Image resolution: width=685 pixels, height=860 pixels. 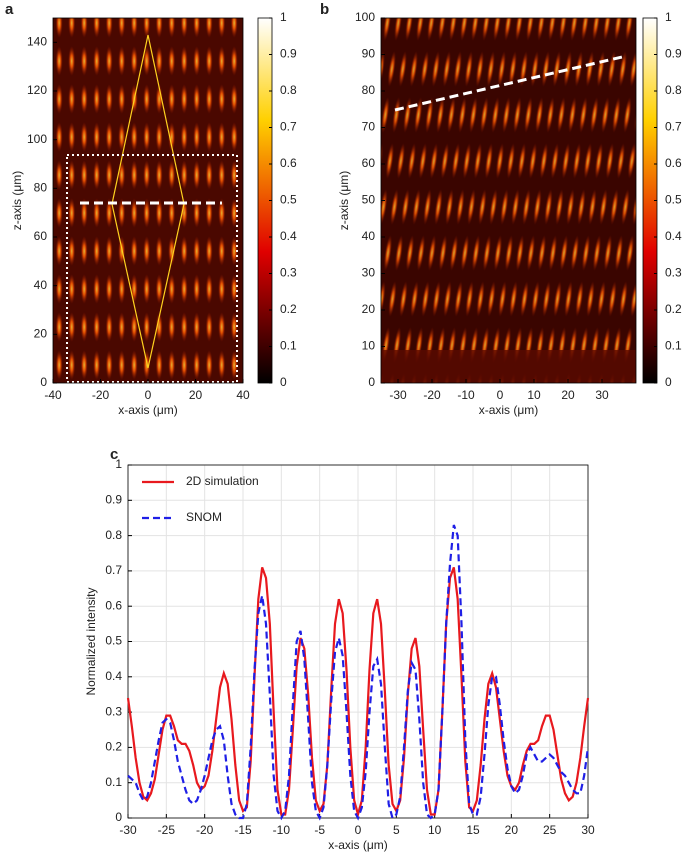 I want to click on y-tick-label: 50, so click(x=369, y=200).